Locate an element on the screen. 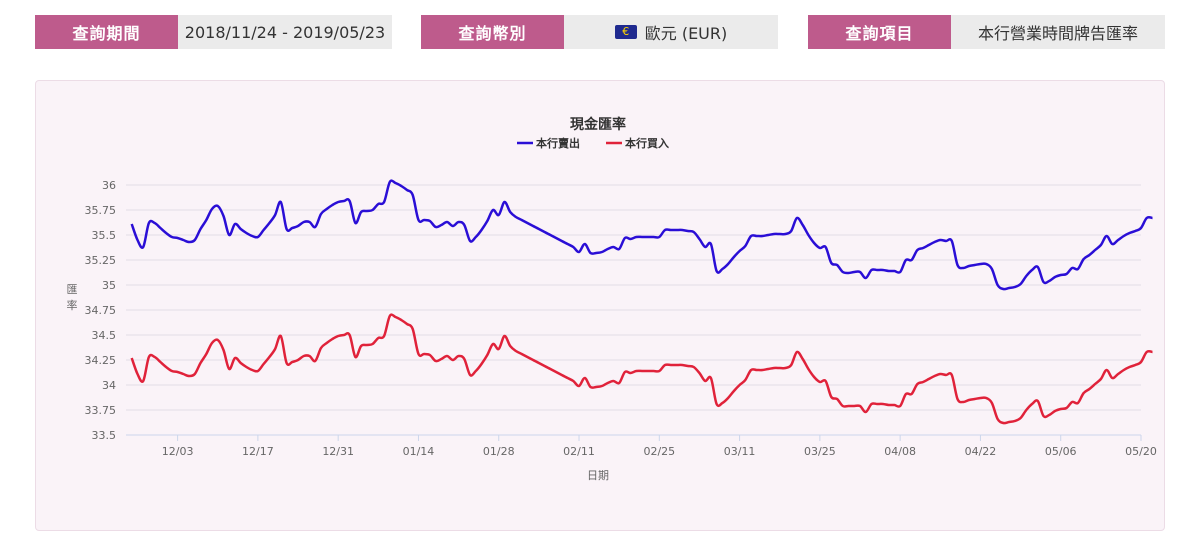 The image size is (1200, 551). chart-title: 現金匯率 is located at coordinates (598, 124).